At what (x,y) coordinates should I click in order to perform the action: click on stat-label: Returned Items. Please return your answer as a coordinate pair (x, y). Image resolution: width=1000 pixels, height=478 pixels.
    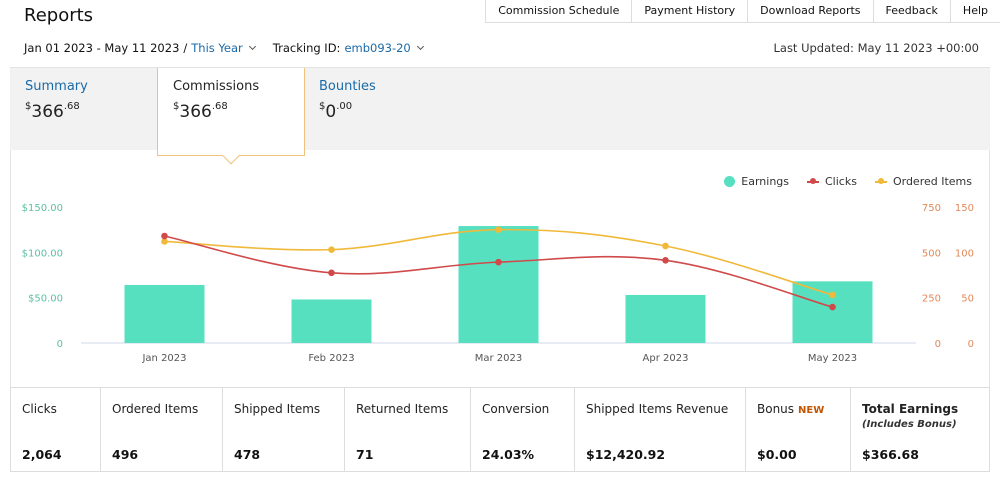
    Looking at the image, I should click on (402, 409).